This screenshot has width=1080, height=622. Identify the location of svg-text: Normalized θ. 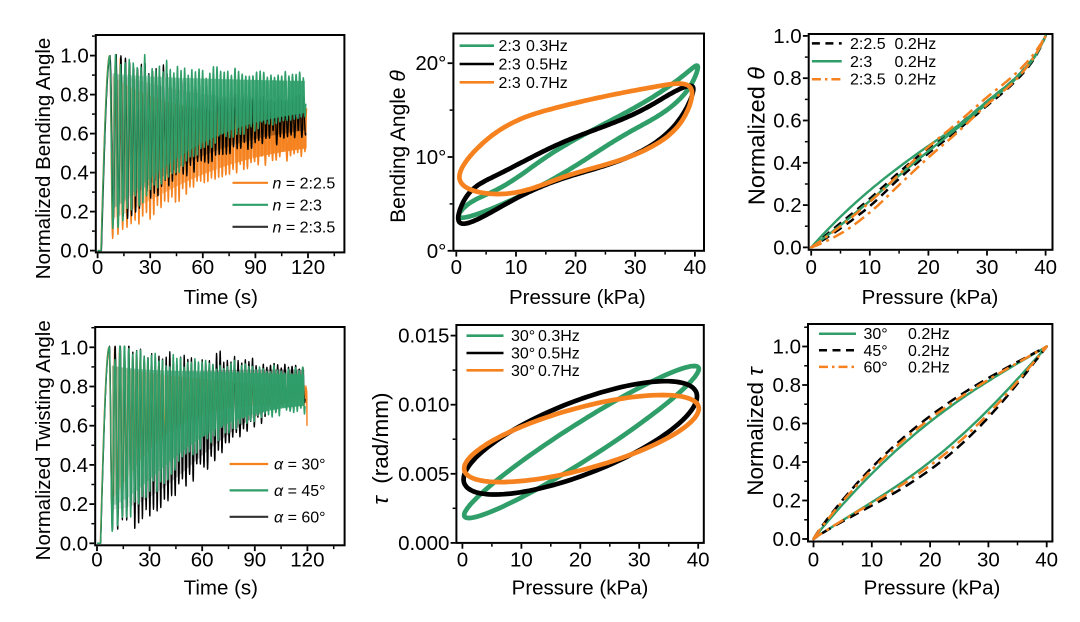
(757, 136).